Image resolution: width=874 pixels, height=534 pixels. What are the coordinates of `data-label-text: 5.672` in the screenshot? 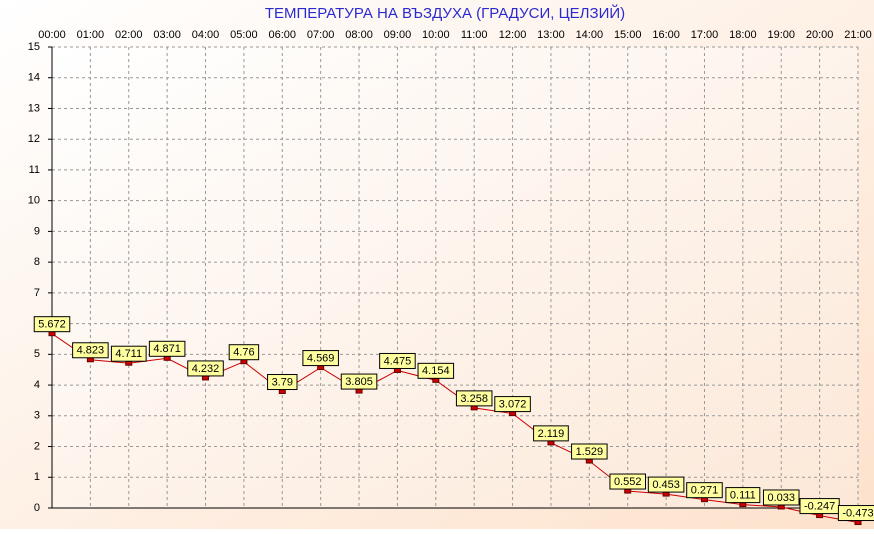 It's located at (52, 325).